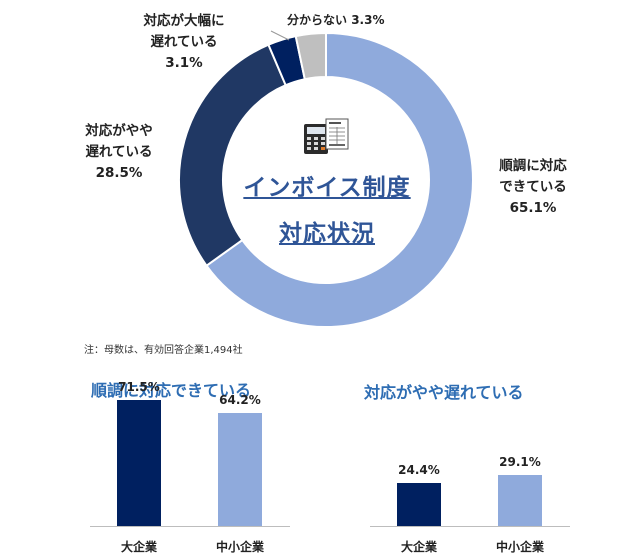 The width and height of the screenshot is (640, 558). I want to click on slice-label-text: できている, so click(533, 187).